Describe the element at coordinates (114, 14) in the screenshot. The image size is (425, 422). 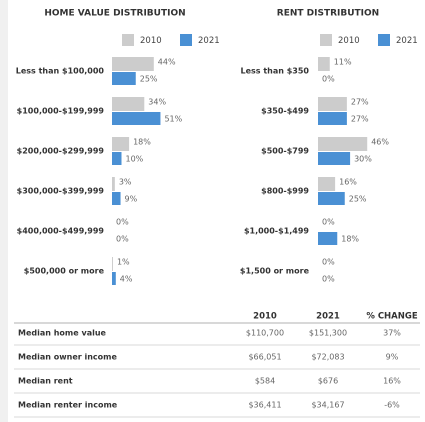
I see `chart-title: HOME VALUE DISTRIBUTION` at that location.